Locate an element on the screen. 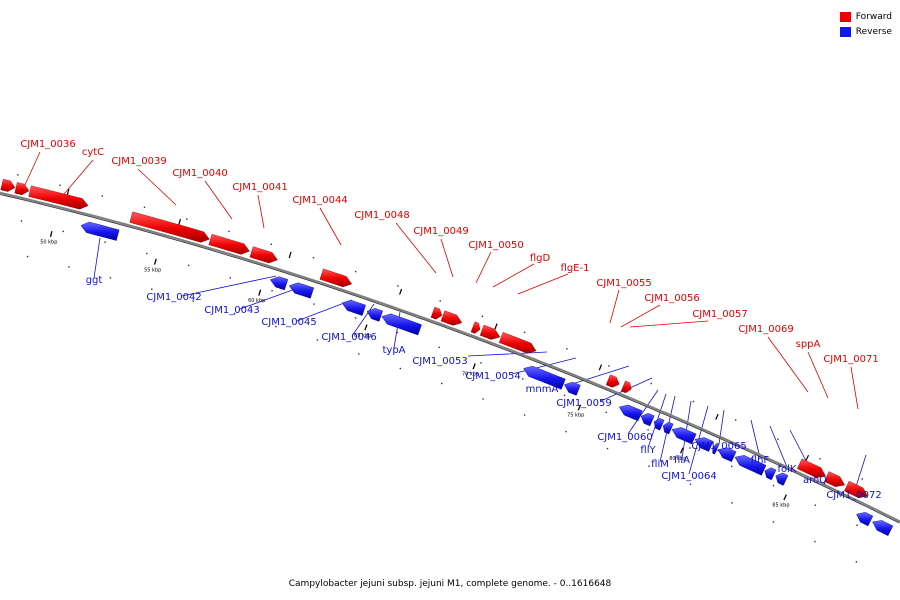  reverse-gene-label: fliY is located at coordinates (648, 450).